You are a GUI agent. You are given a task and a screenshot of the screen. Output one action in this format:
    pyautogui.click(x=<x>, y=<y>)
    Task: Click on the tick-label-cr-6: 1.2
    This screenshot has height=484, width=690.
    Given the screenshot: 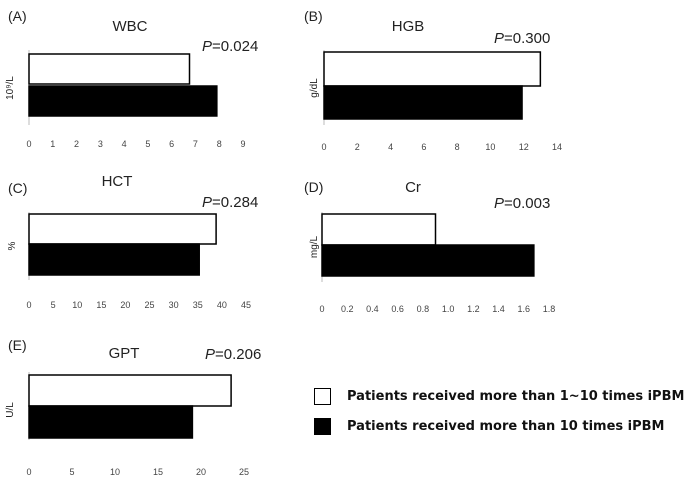 What is the action you would take?
    pyautogui.click(x=473, y=309)
    